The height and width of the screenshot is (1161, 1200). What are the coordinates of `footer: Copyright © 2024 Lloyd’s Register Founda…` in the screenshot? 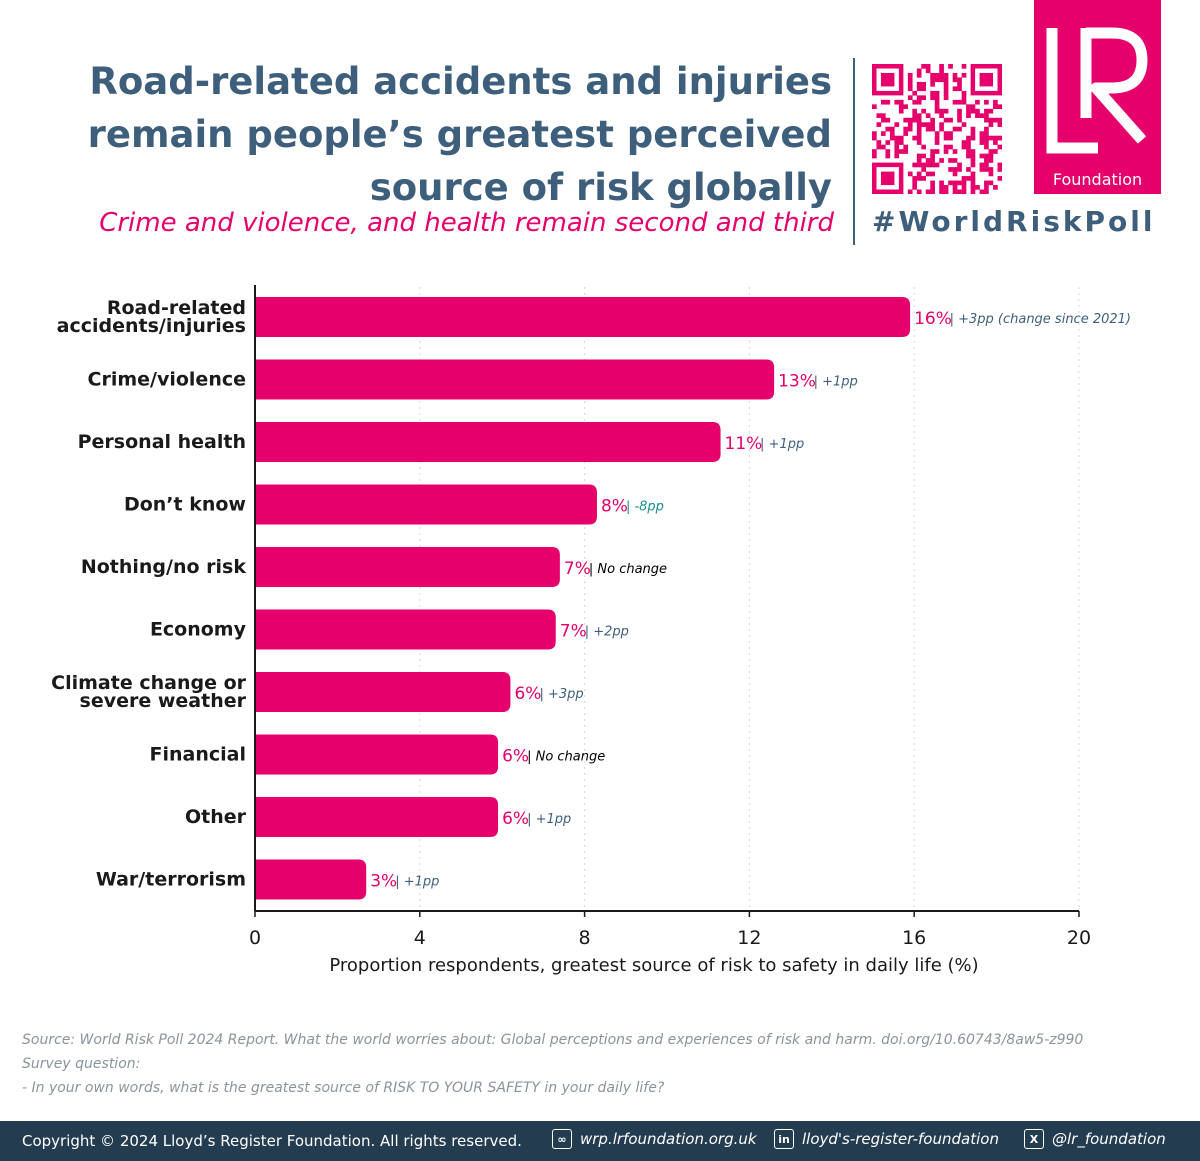 It's located at (600, 1141).